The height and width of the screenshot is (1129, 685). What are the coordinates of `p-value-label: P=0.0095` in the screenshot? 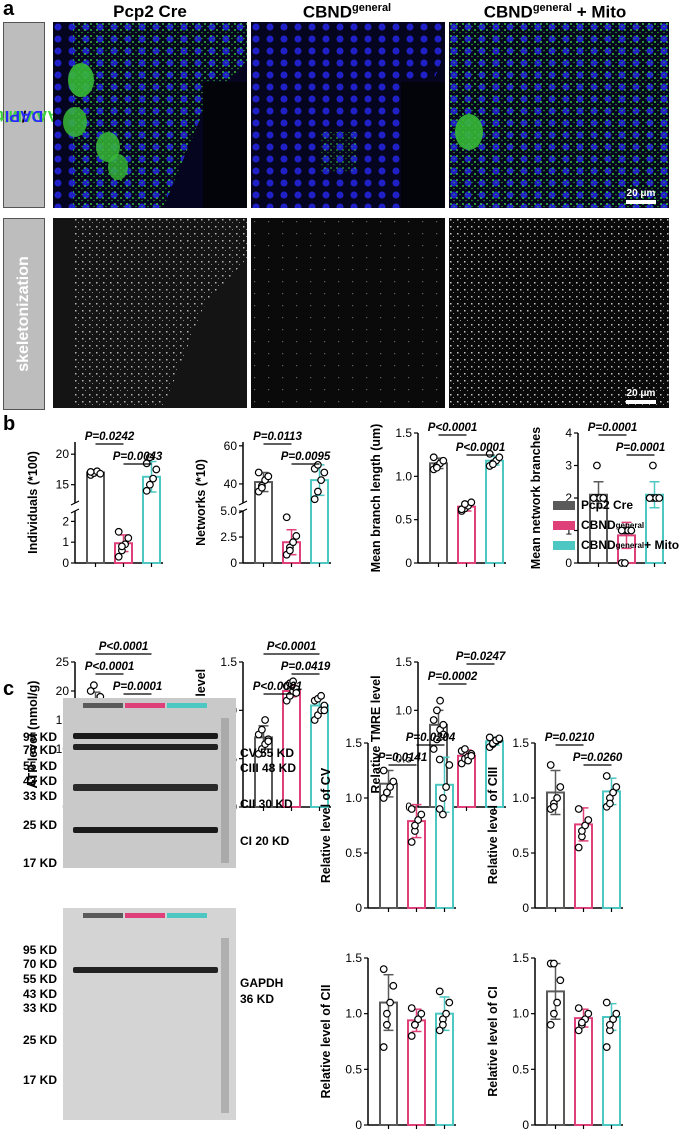 It's located at (306, 457).